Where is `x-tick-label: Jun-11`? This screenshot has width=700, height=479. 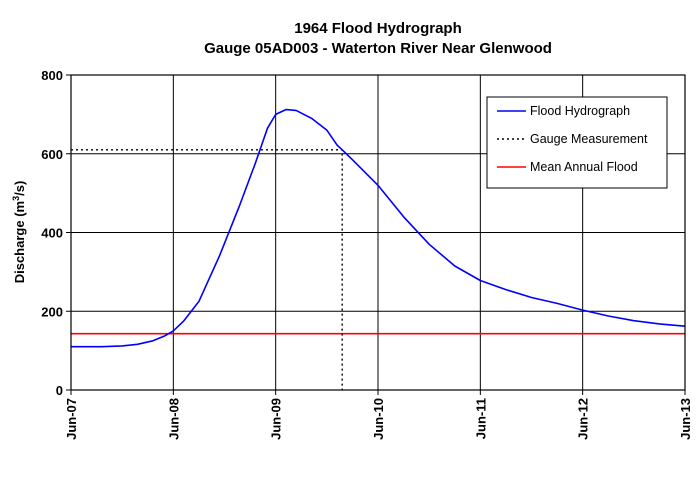 x-tick-label: Jun-11 is located at coordinates (480, 418).